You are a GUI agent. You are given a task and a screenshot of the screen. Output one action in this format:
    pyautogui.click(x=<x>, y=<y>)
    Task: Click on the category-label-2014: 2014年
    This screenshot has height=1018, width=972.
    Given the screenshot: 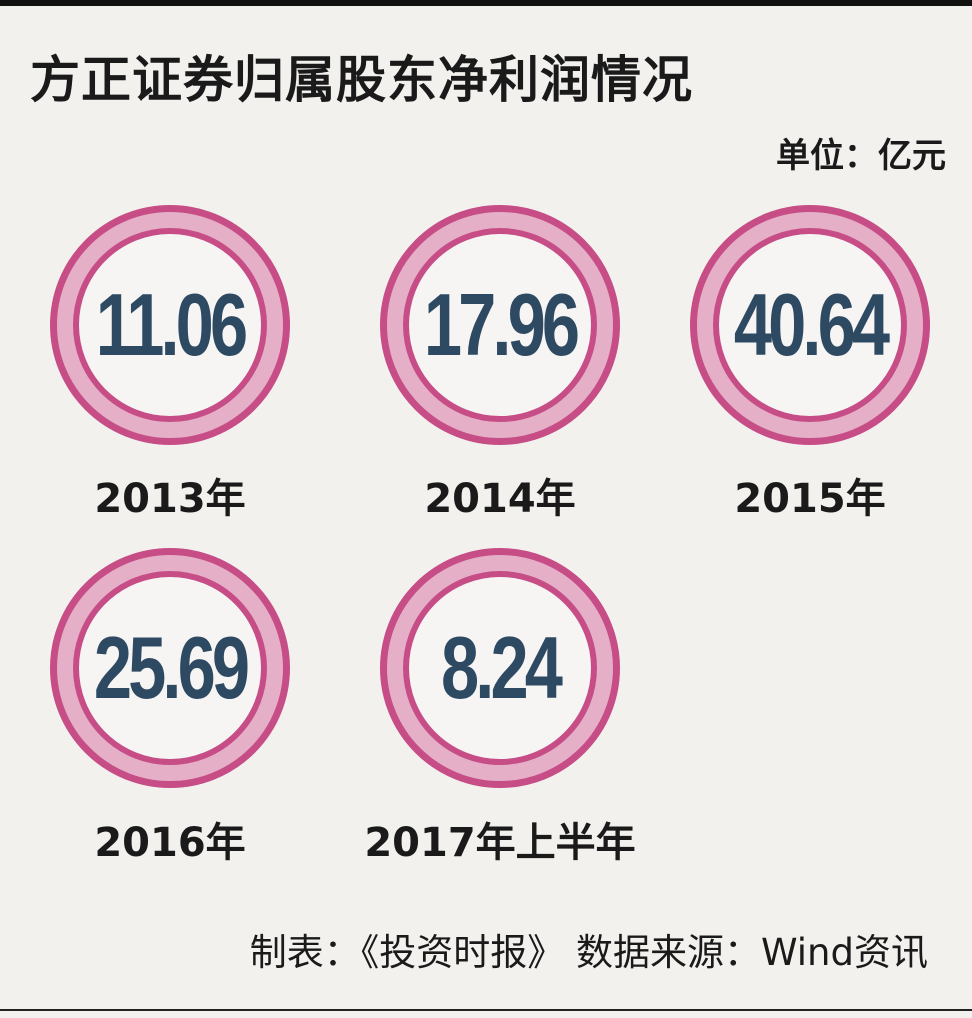 What is the action you would take?
    pyautogui.click(x=500, y=499)
    